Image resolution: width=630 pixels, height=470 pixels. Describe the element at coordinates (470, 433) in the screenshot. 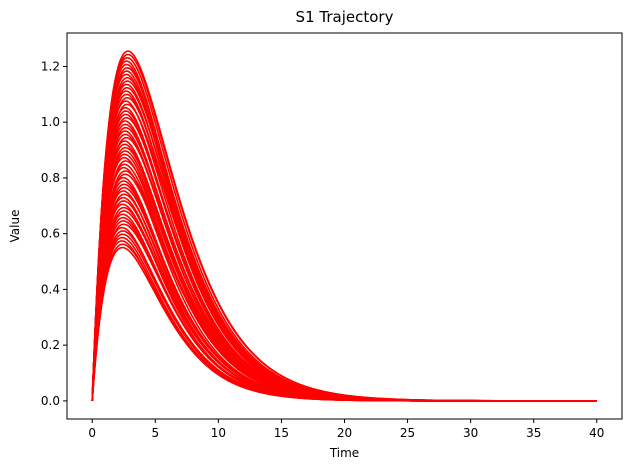

I see `x-tick-label: 30` at that location.